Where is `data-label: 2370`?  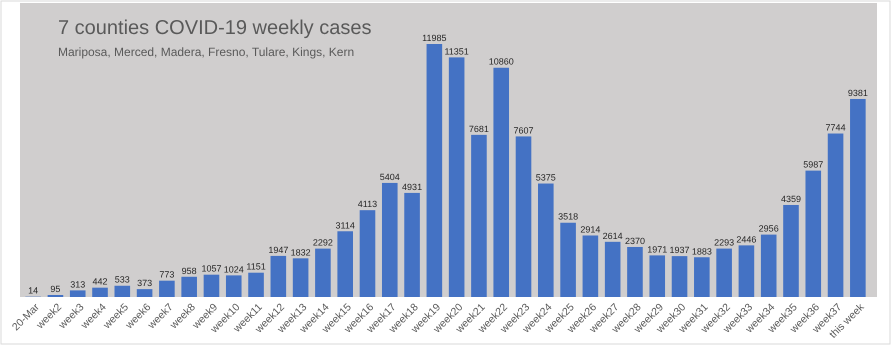 data-label: 2370 is located at coordinates (634, 241).